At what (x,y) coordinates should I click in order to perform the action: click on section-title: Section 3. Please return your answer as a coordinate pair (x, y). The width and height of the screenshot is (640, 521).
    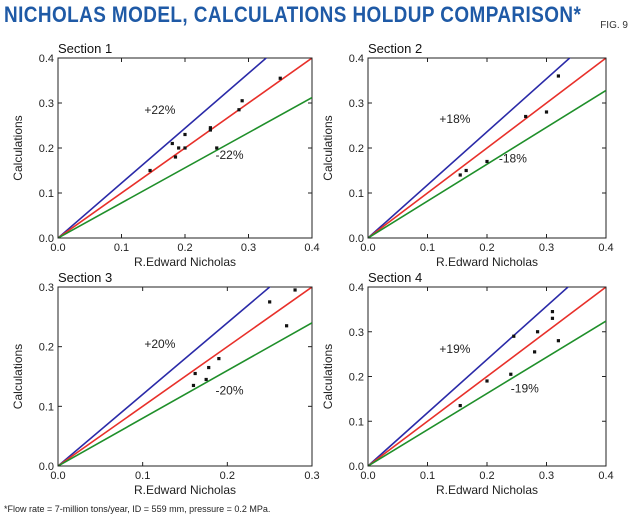
    Looking at the image, I should click on (85, 277).